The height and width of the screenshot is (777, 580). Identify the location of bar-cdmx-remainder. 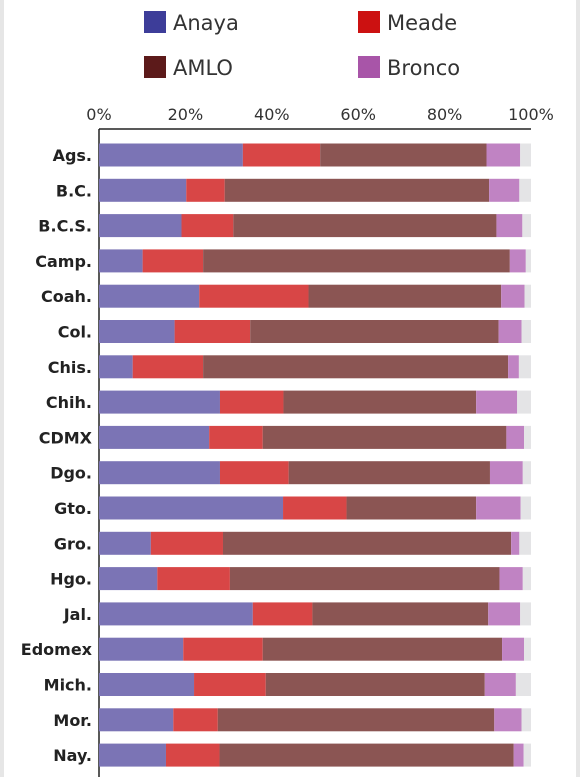
(527, 437).